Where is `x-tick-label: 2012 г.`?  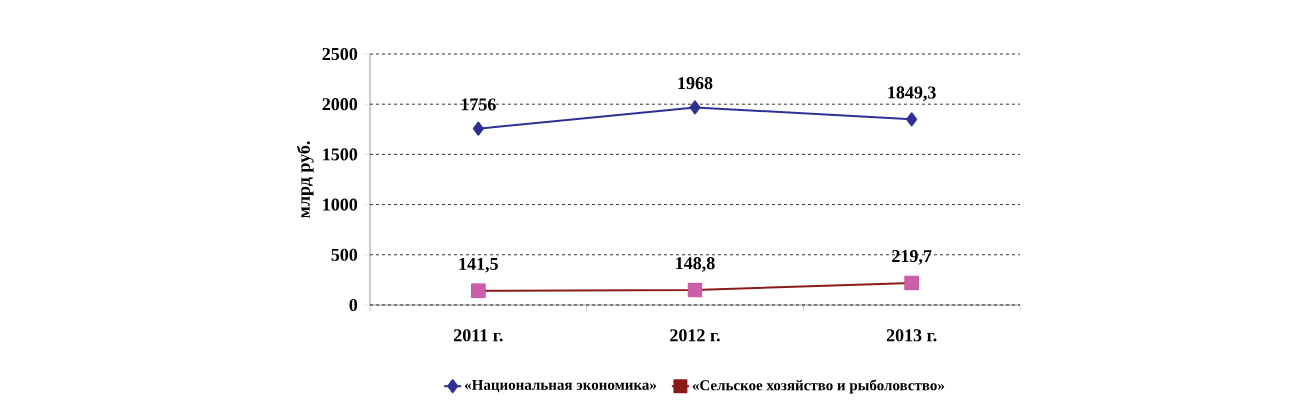
x-tick-label: 2012 г. is located at coordinates (695, 335).